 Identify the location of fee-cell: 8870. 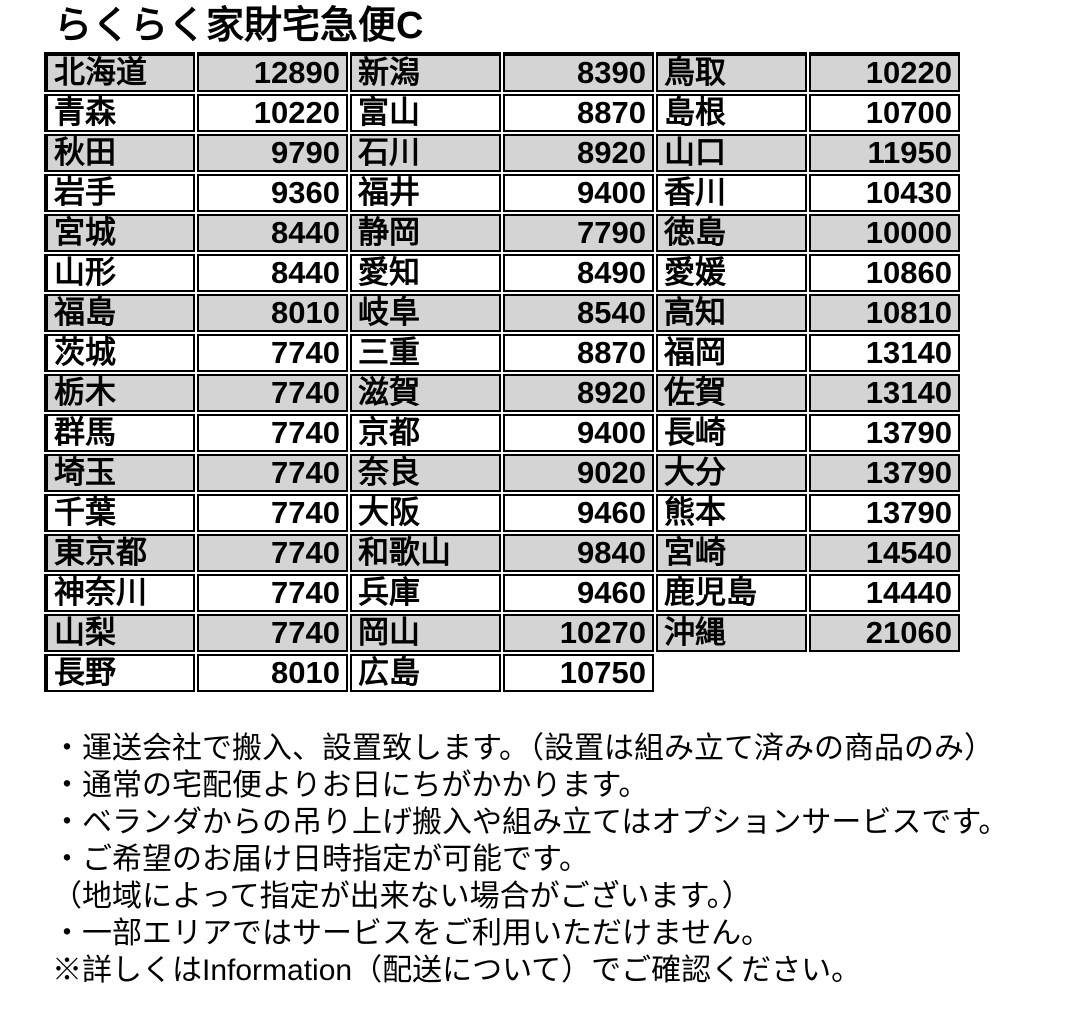
(578, 353).